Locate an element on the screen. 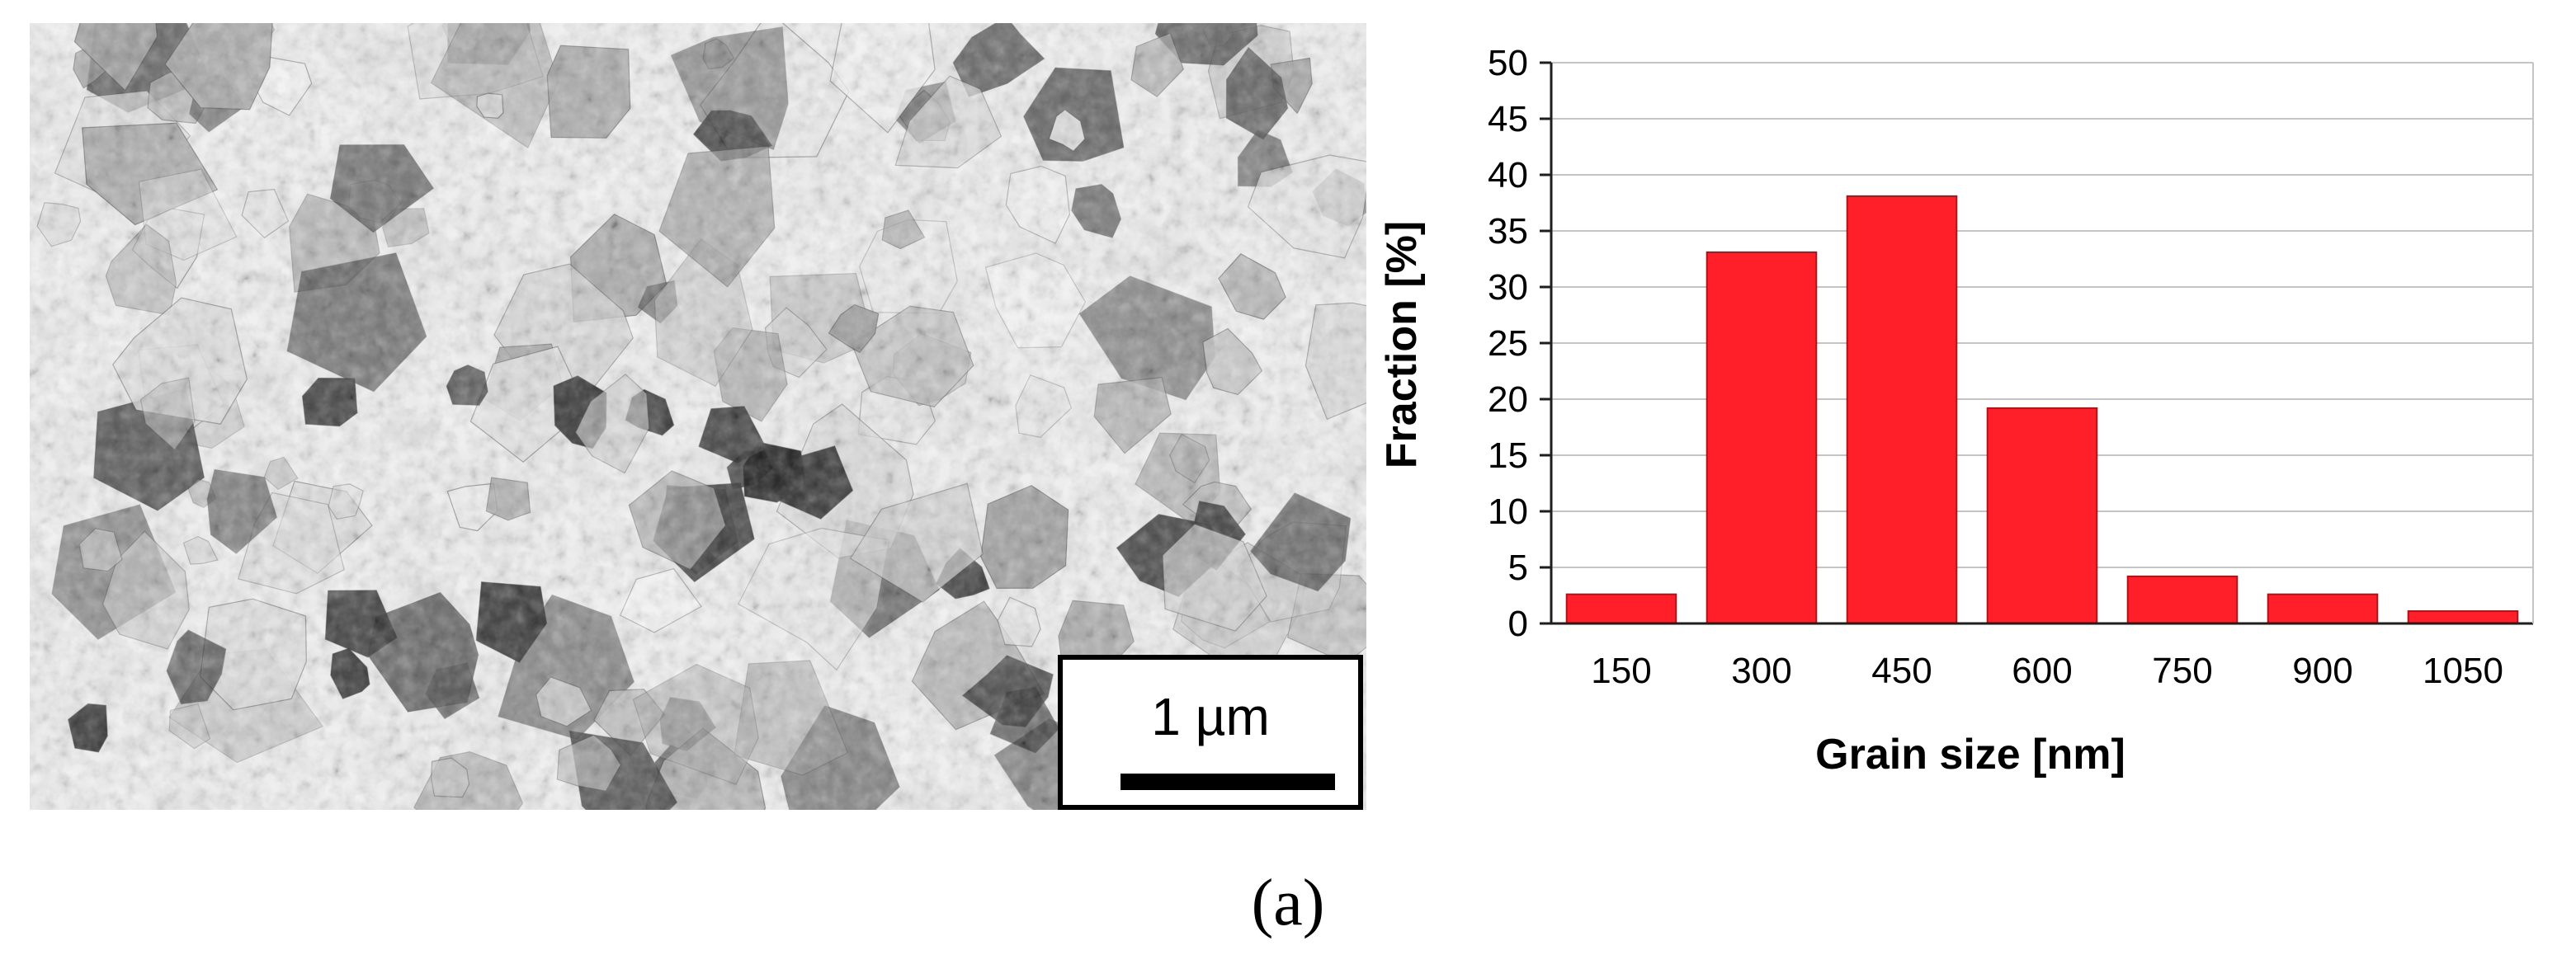 The height and width of the screenshot is (955, 2576). y-tick-labels: 0 5 10 15 20 25 30 35 40 45 50 is located at coordinates (1508, 343).